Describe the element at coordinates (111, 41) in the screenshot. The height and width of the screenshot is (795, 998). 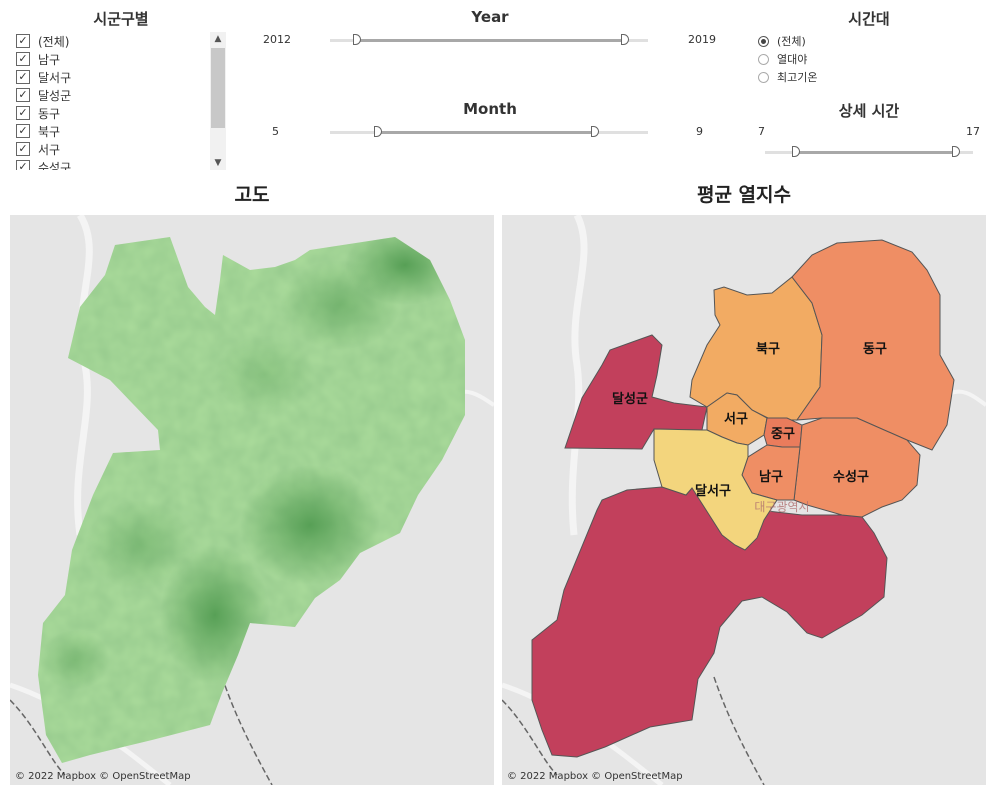
I see `checkbox-item-all: ✓ (전체)` at that location.